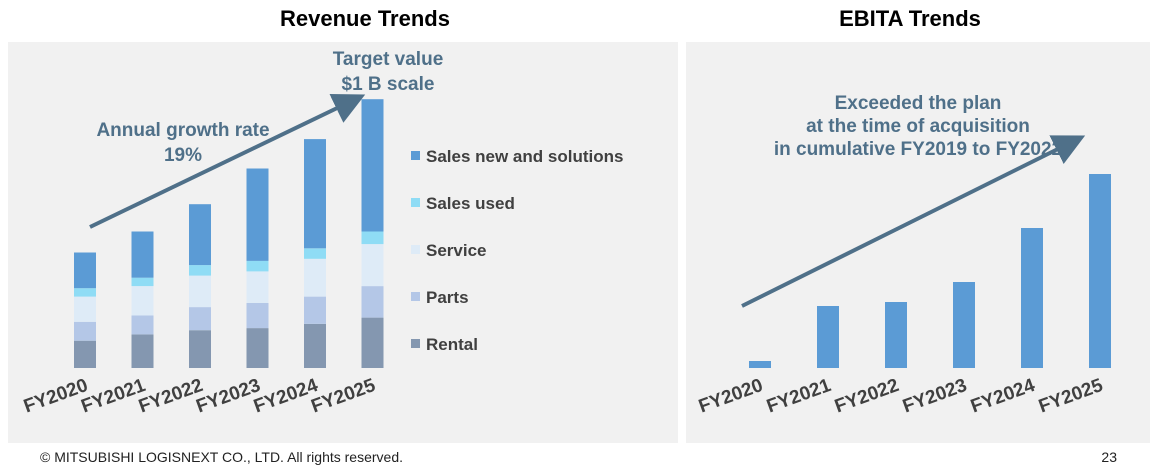  Describe the element at coordinates (828, 337) in the screenshot. I see `ebita-bar-fy2021` at that location.